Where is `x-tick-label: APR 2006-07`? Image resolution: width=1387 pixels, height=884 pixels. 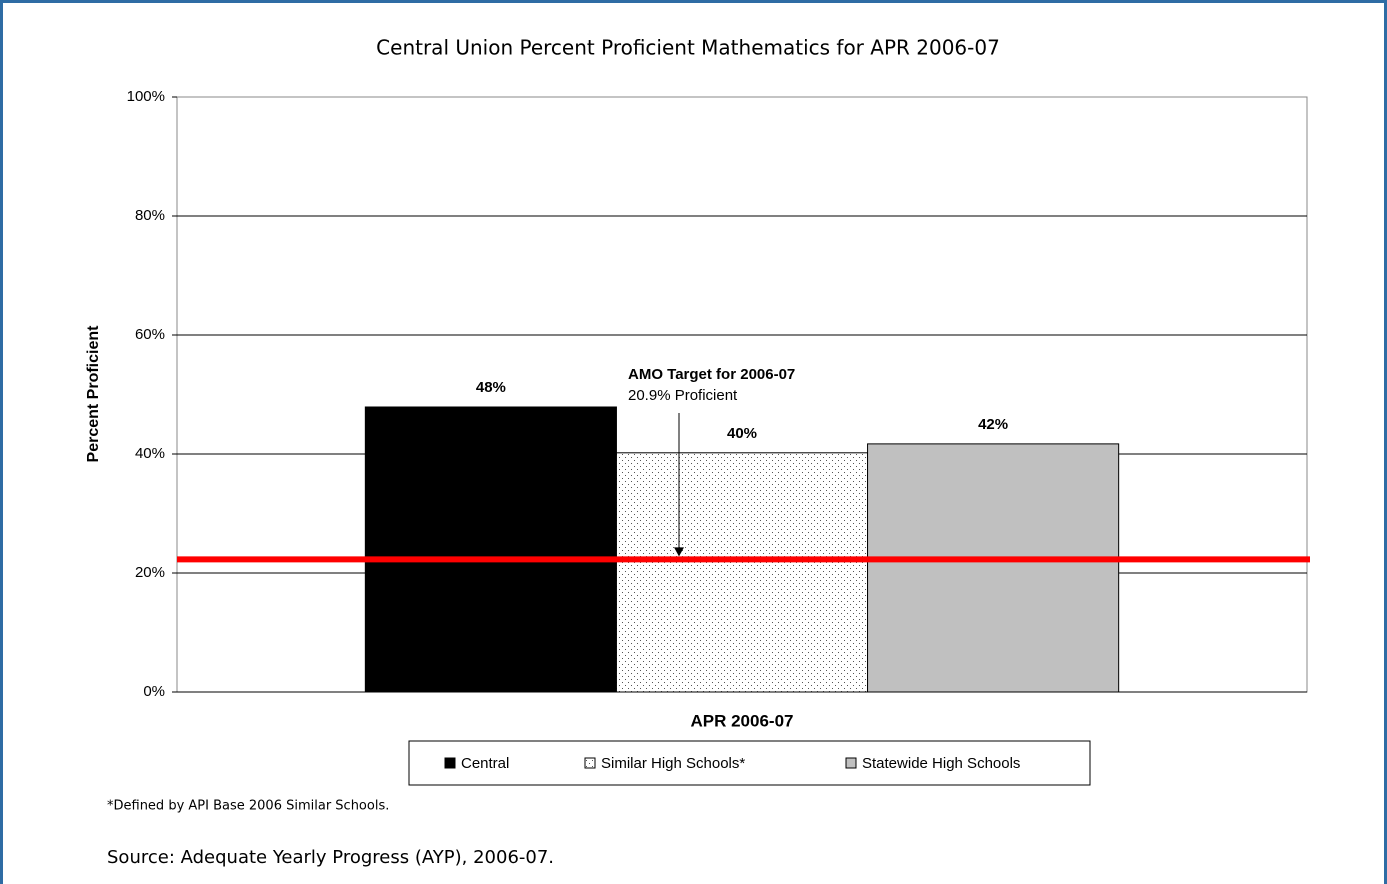
x-tick-label: APR 2006-07 is located at coordinates (741, 720).